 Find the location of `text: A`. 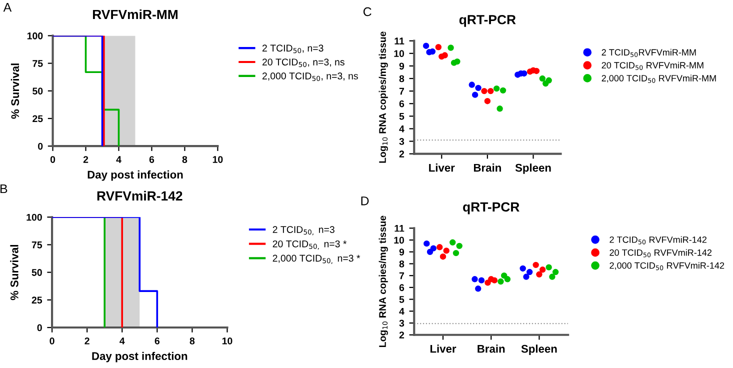

text: A is located at coordinates (7, 7).